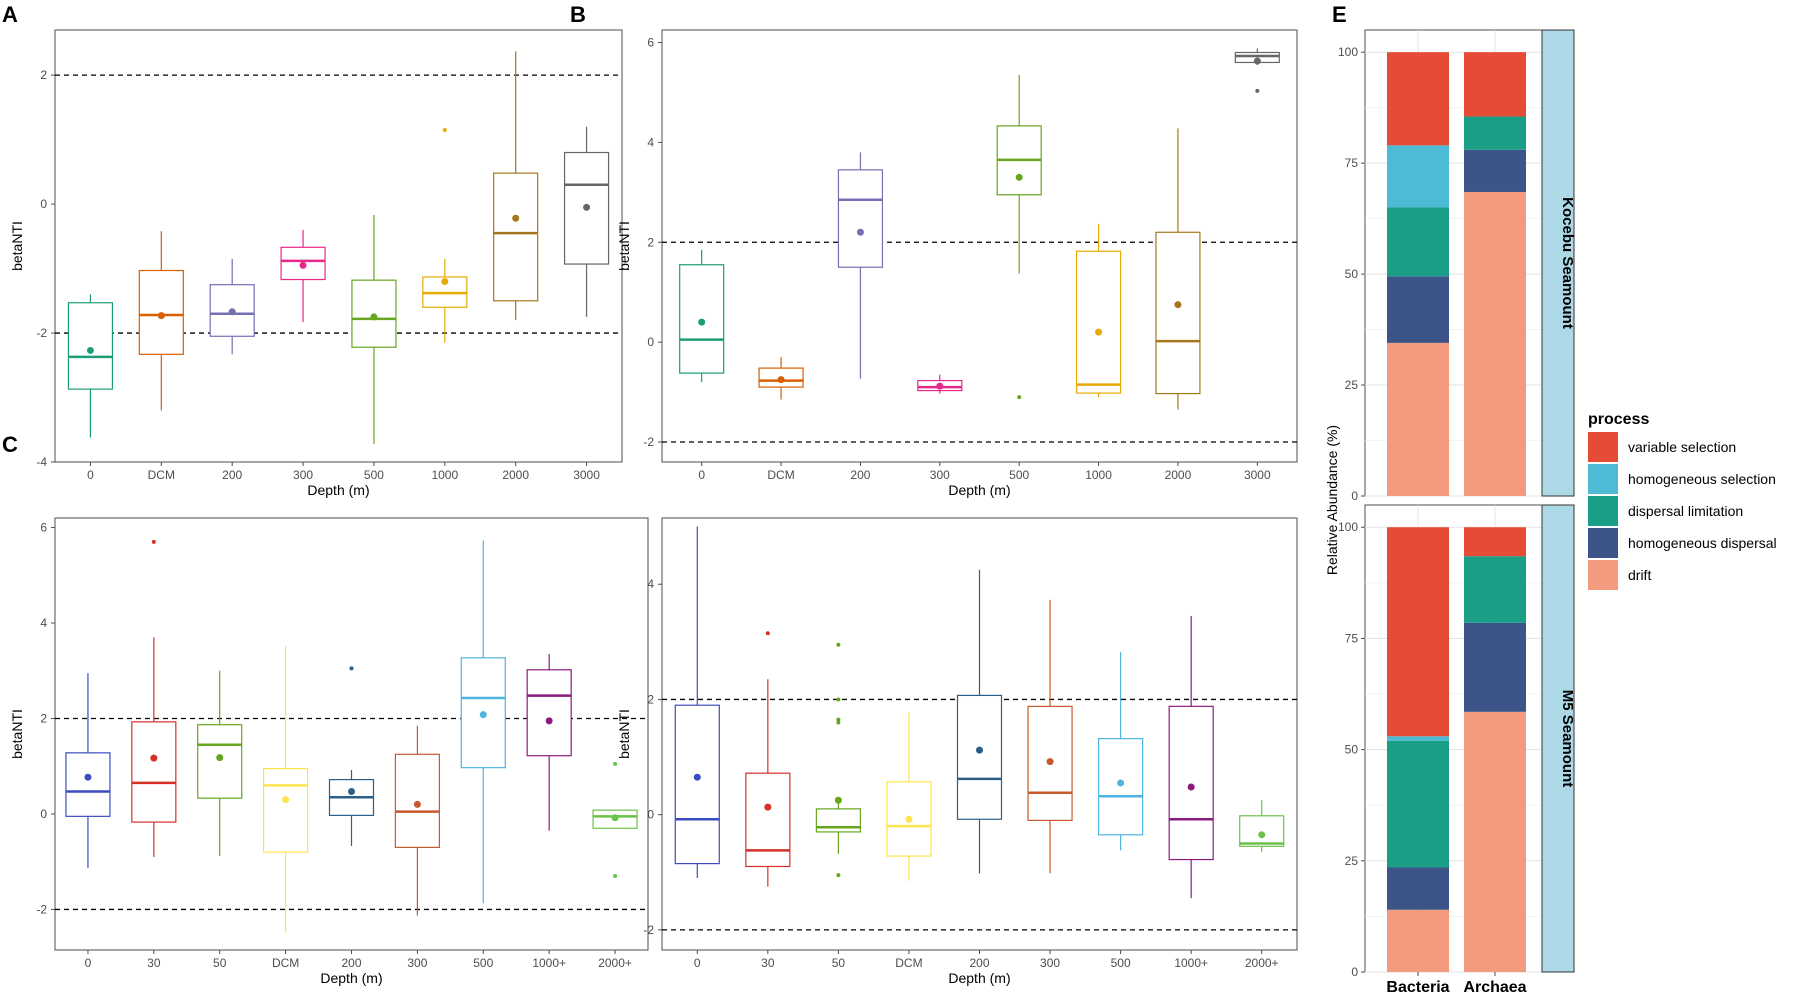 This screenshot has height=997, width=1796. Describe the element at coordinates (650, 699) in the screenshot. I see `panel-d-ytick-label: 2` at that location.